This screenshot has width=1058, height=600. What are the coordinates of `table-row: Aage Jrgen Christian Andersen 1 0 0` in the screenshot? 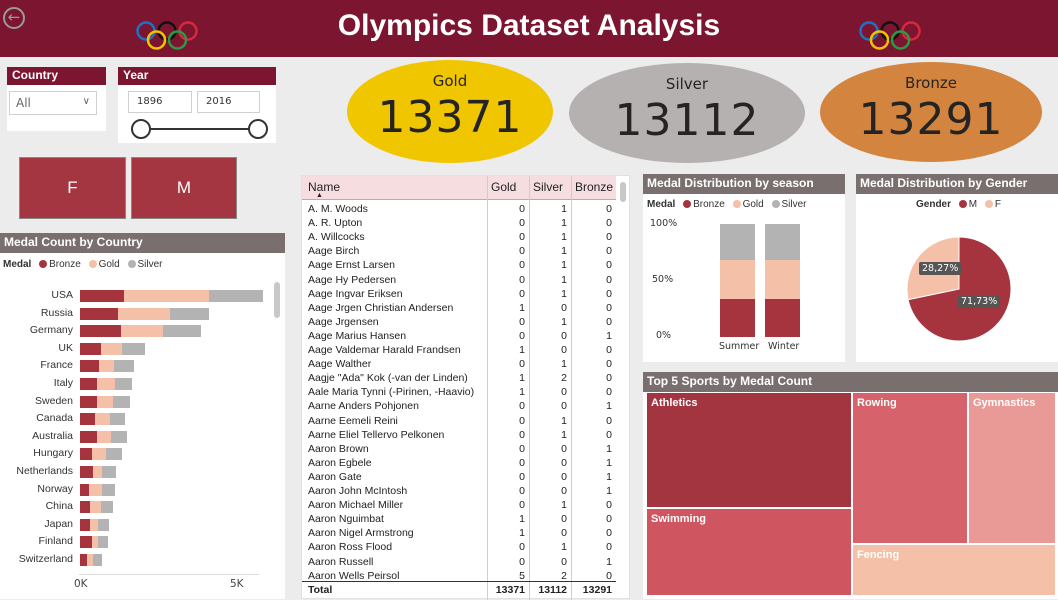 It's located at (459, 309).